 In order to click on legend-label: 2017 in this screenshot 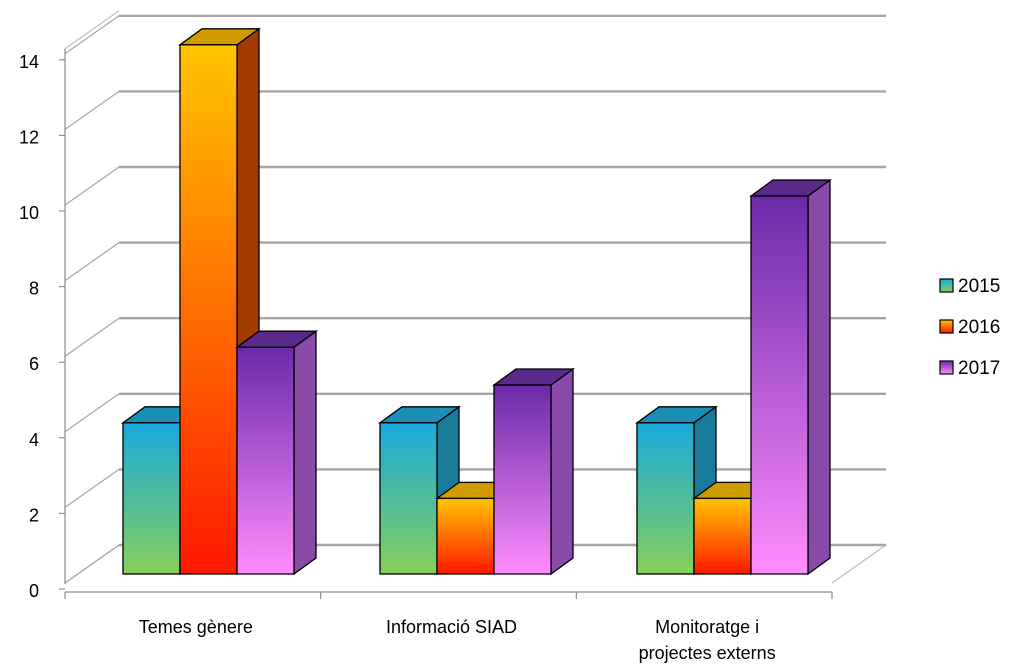, I will do `click(979, 368)`.